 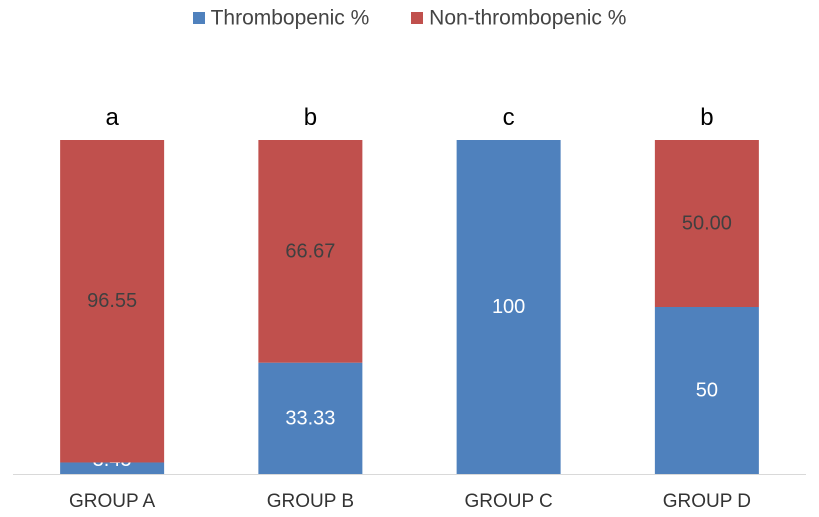 What do you see at coordinates (198, 17) in the screenshot?
I see `legend-swatch-thrombopenic` at bounding box center [198, 17].